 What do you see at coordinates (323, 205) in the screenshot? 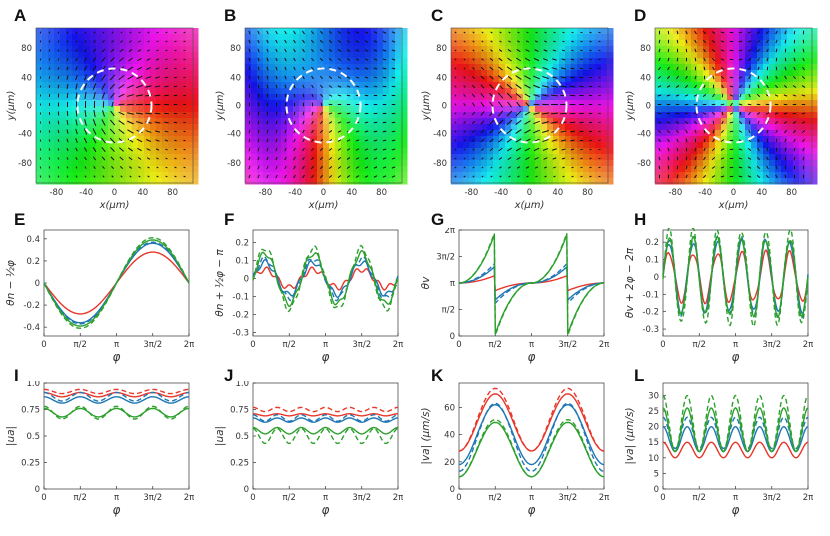
I see `x-axis-label: x(μm)` at bounding box center [323, 205].